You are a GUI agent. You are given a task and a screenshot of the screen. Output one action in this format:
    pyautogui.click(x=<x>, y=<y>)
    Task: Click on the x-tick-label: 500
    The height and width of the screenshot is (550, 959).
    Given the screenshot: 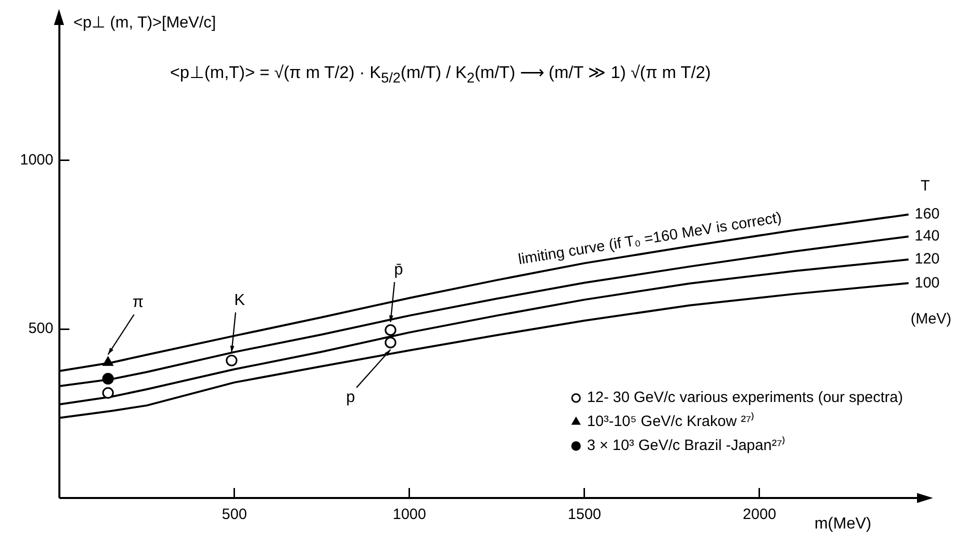 What is the action you would take?
    pyautogui.click(x=234, y=515)
    